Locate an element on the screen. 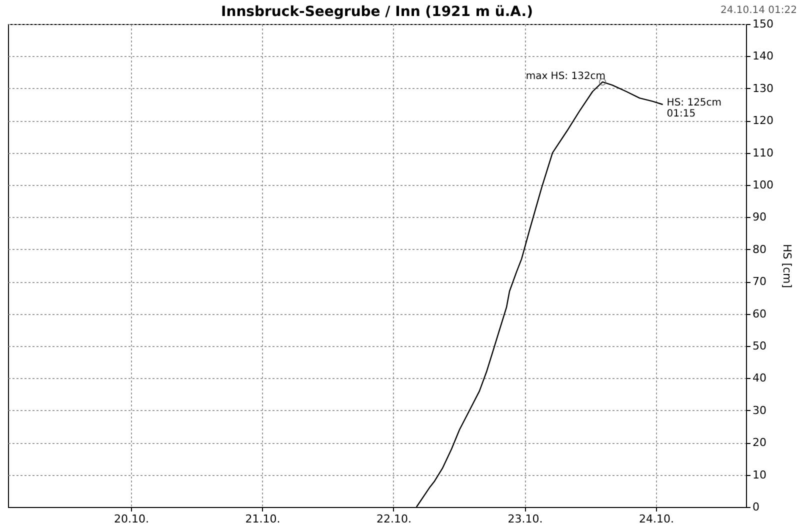 This screenshot has width=800, height=529. chart-title: Innsbruck-Seegrube / Inn (1921 m ü.A.) is located at coordinates (377, 12).